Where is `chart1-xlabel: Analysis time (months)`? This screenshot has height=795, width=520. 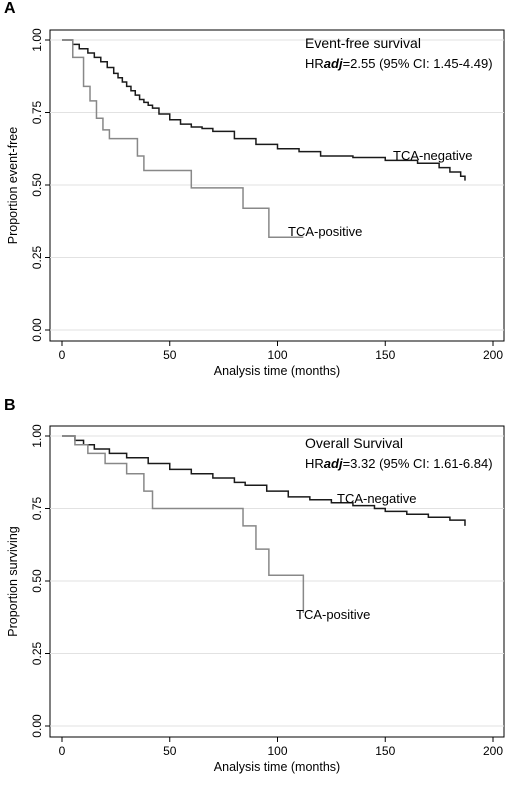
chart1-xlabel: Analysis time (months) is located at coordinates (277, 767).